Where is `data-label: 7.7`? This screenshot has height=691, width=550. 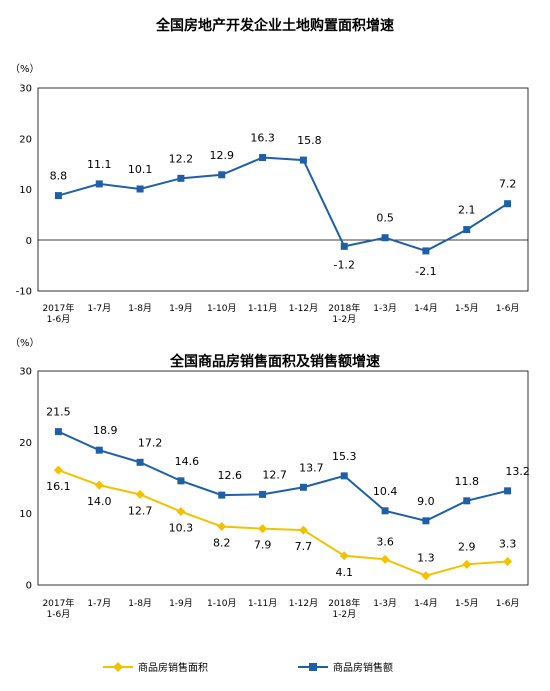 data-label: 7.7 is located at coordinates (304, 546).